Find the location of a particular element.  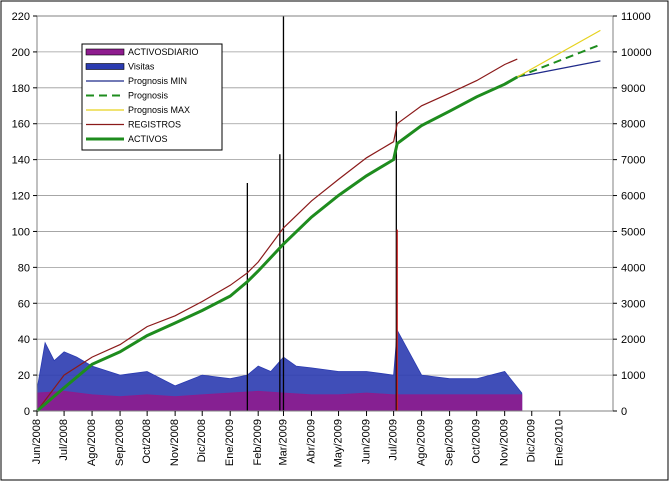

left-tick-label: 60 is located at coordinates (24, 304).